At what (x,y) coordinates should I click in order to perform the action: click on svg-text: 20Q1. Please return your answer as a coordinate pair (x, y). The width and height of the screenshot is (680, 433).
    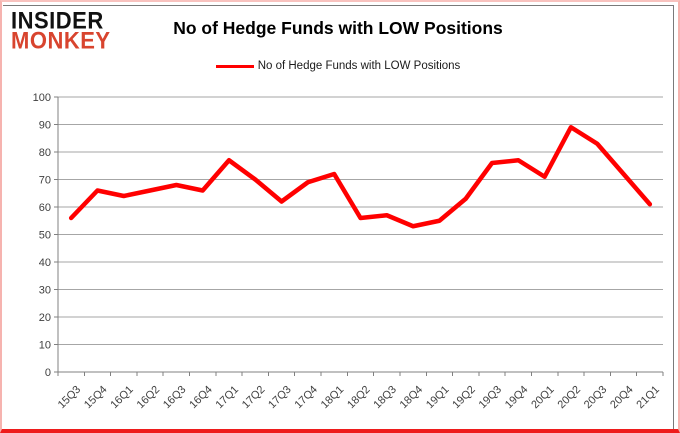
    Looking at the image, I should click on (543, 398).